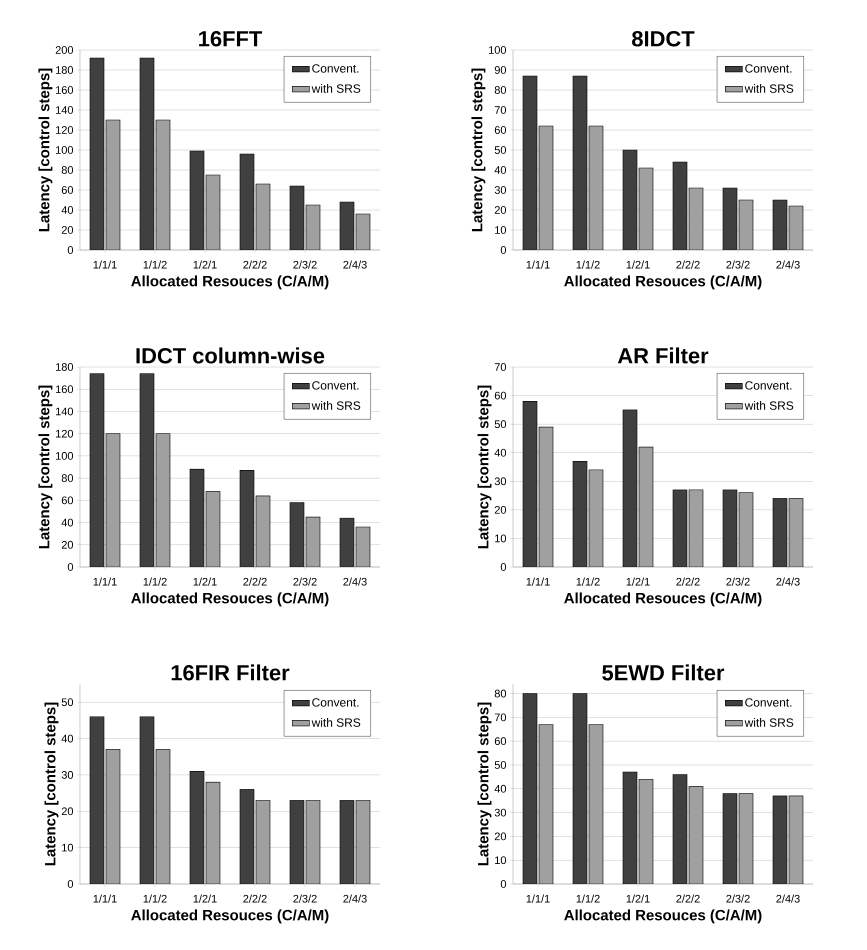 The image size is (867, 950). I want to click on y-tick-label: 10, so click(500, 860).